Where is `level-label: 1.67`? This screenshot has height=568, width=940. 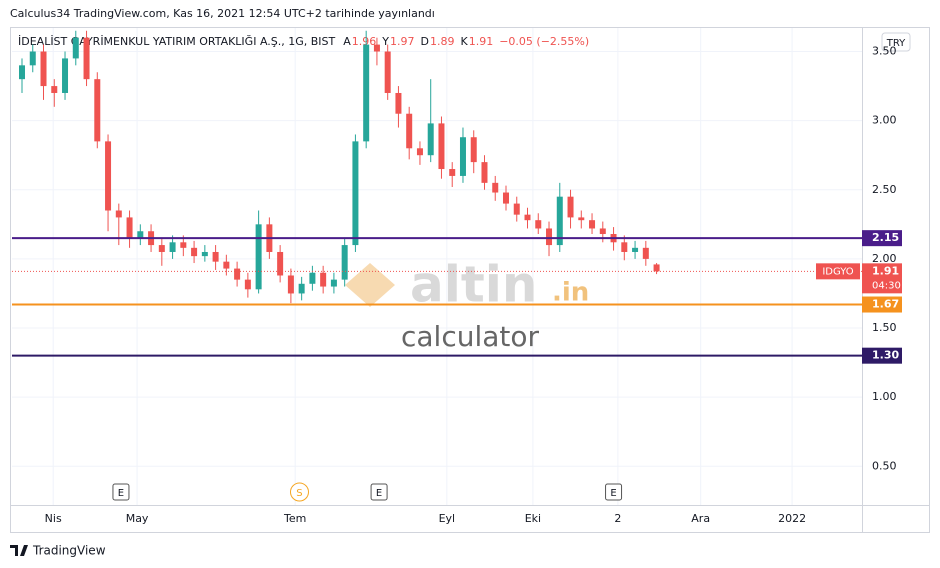 level-label: 1.67 is located at coordinates (885, 304).